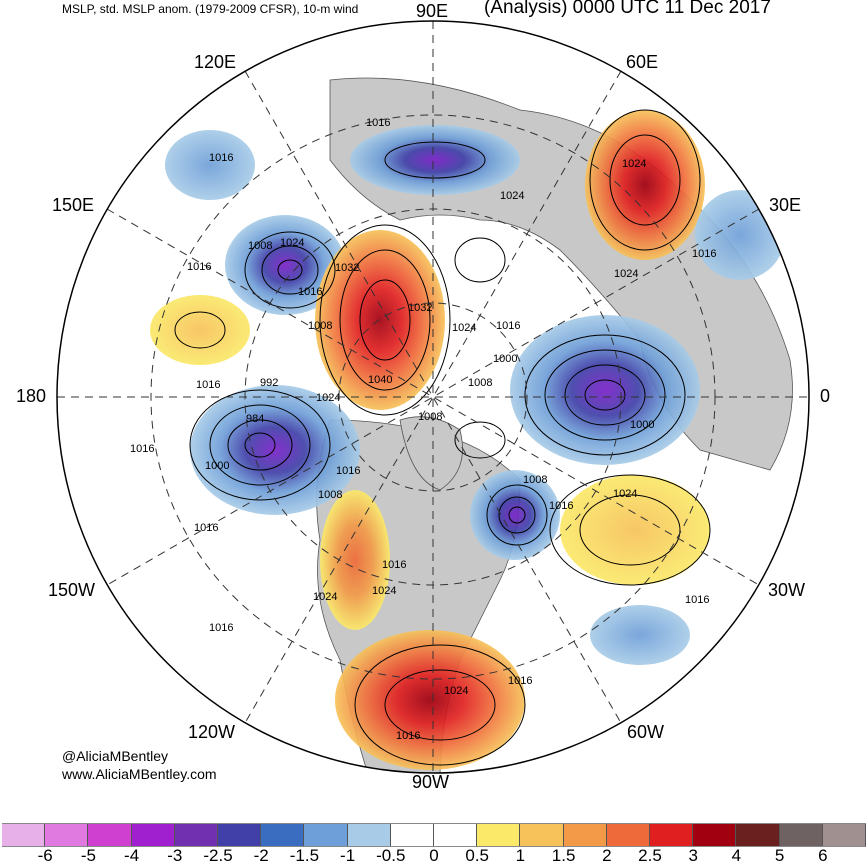 Image resolution: width=868 pixels, height=865 pixels. I want to click on greenland-land, so click(431, 453).